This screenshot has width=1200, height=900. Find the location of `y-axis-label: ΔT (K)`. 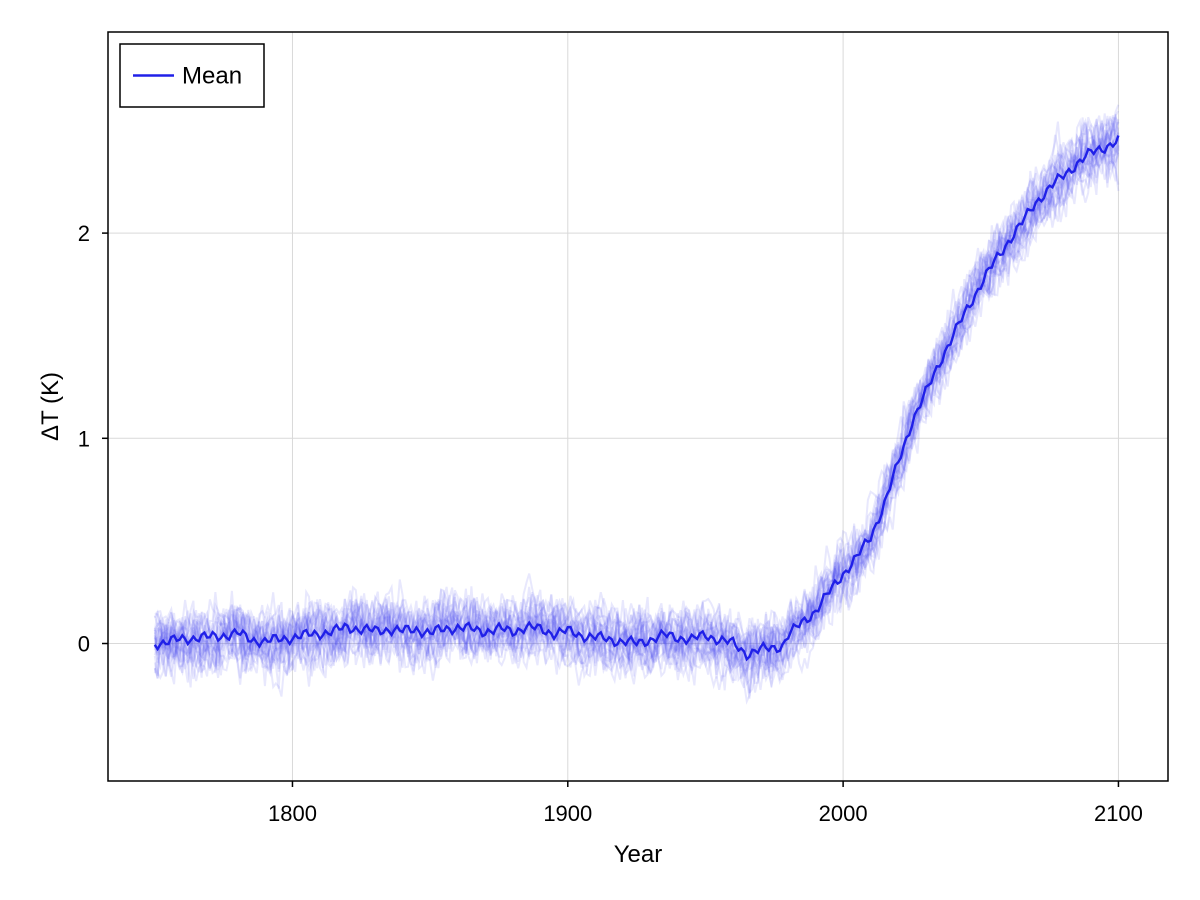

y-axis-label: ΔT (K) is located at coordinates (50, 406).